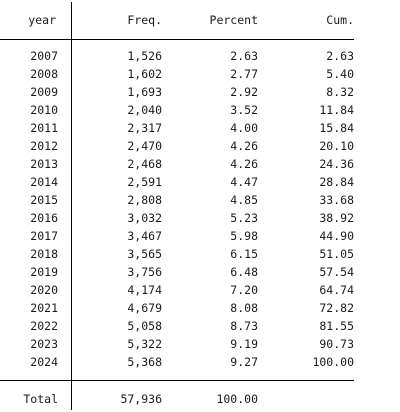 The width and height of the screenshot is (400, 412). What do you see at coordinates (336, 272) in the screenshot?
I see `row-cum: 57.54` at bounding box center [336, 272].